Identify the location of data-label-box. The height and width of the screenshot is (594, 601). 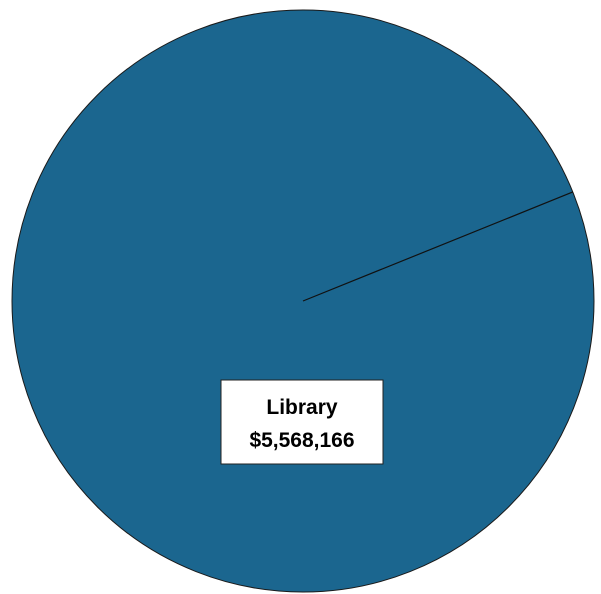
(302, 422).